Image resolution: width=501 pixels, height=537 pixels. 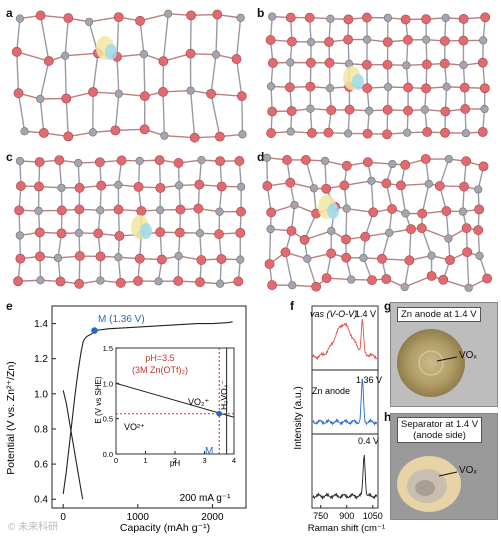 I want to click on e-ytick-label: 1.4, so click(x=41, y=324).